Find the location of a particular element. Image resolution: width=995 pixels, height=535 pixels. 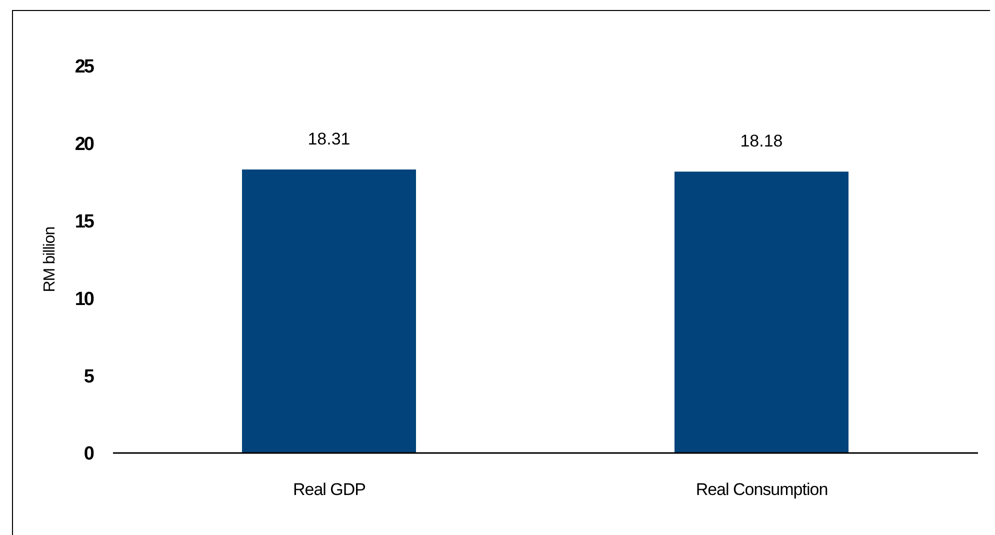

y-tick-label: 0 is located at coordinates (89, 454).